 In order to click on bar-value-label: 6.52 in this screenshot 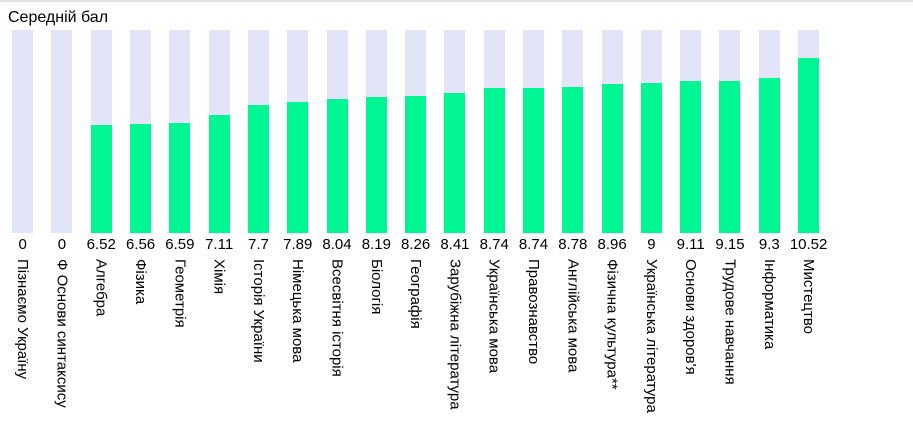, I will do `click(101, 244)`.